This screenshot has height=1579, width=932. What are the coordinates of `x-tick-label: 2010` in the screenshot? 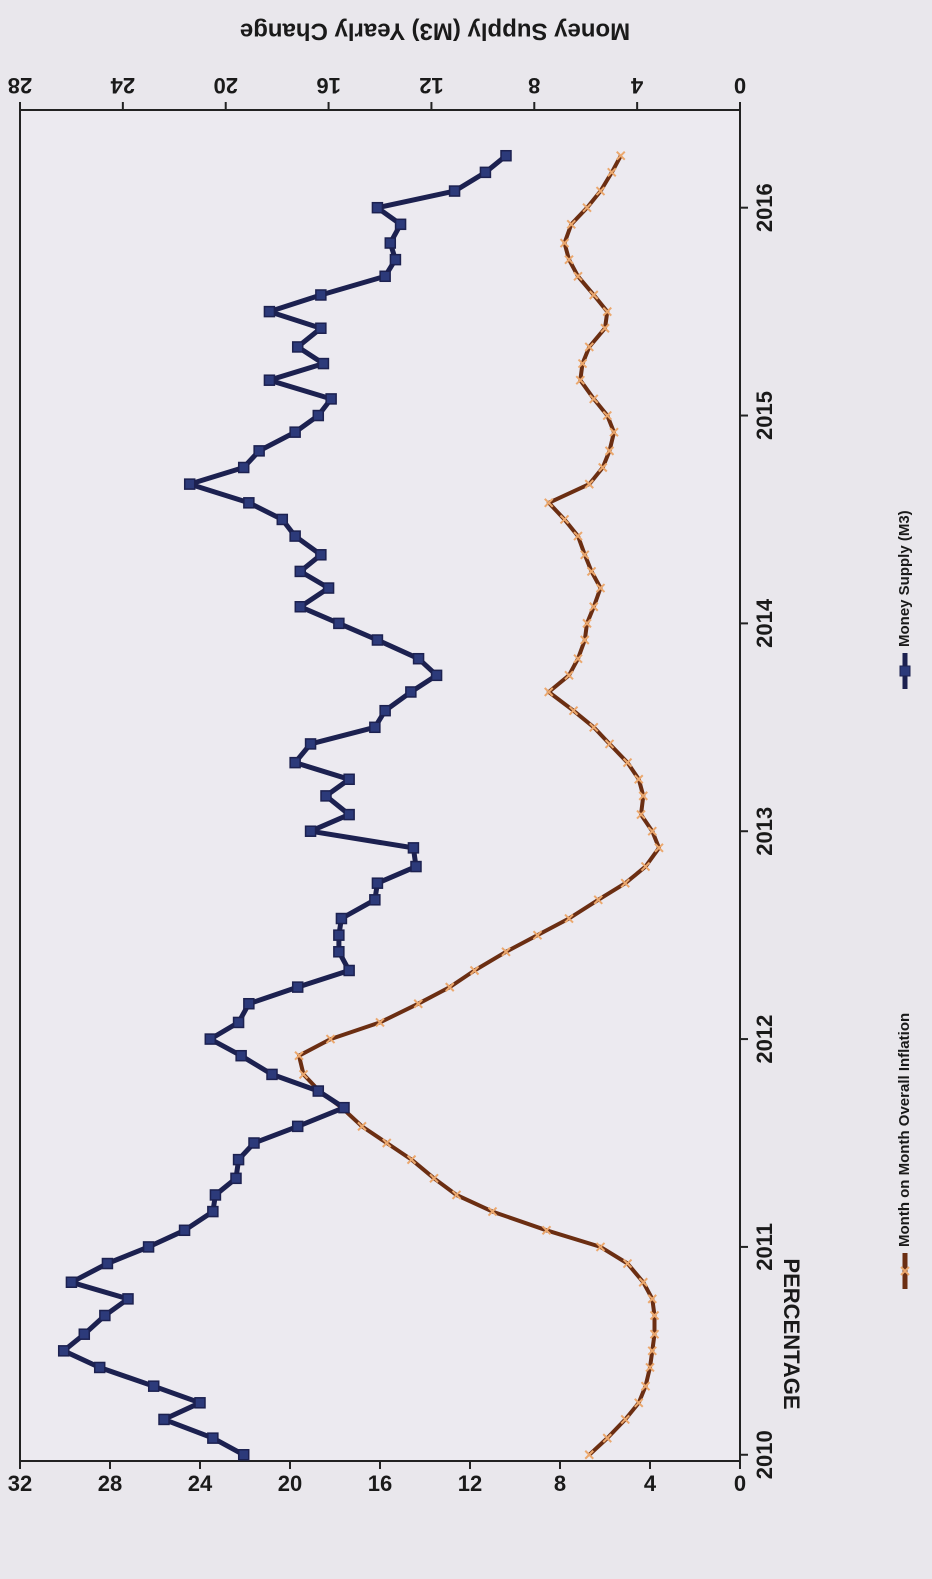 It's located at (764, 1454).